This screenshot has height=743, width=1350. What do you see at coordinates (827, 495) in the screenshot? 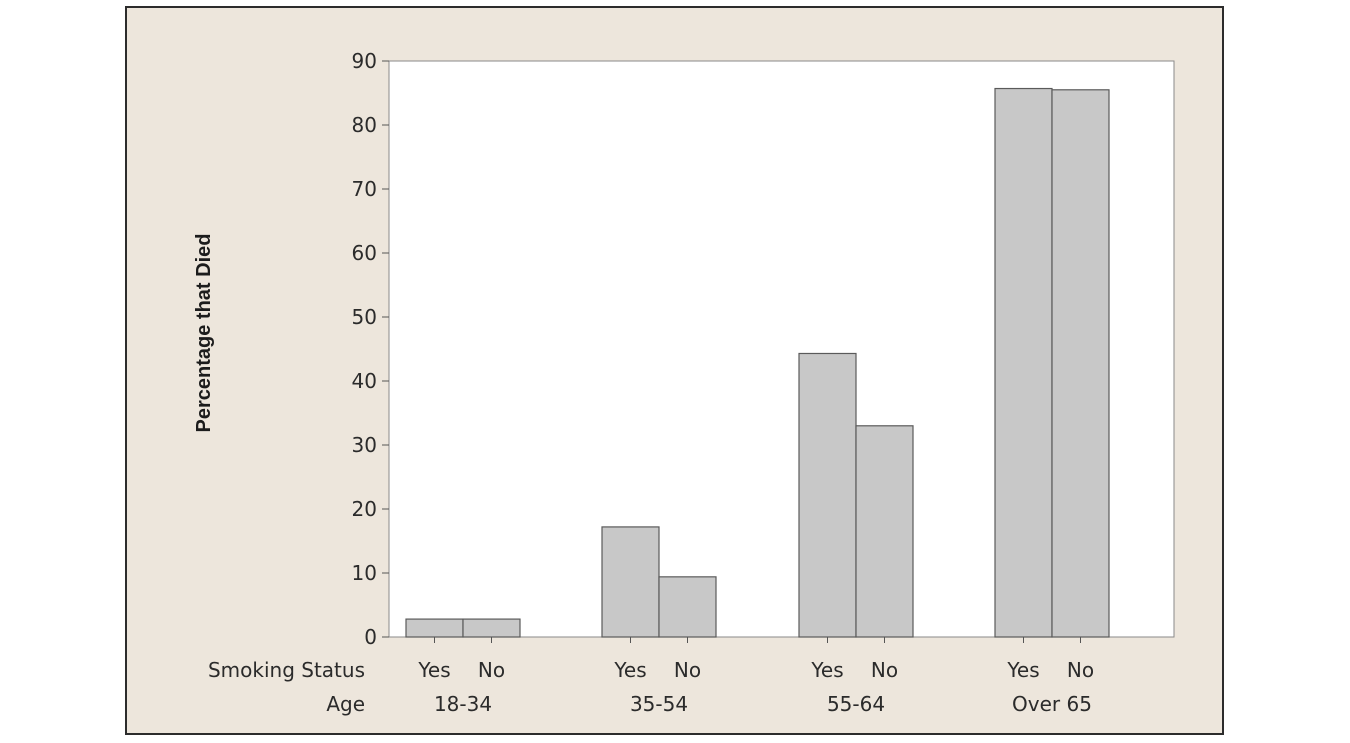
I see `bar-55-64-yes` at bounding box center [827, 495].